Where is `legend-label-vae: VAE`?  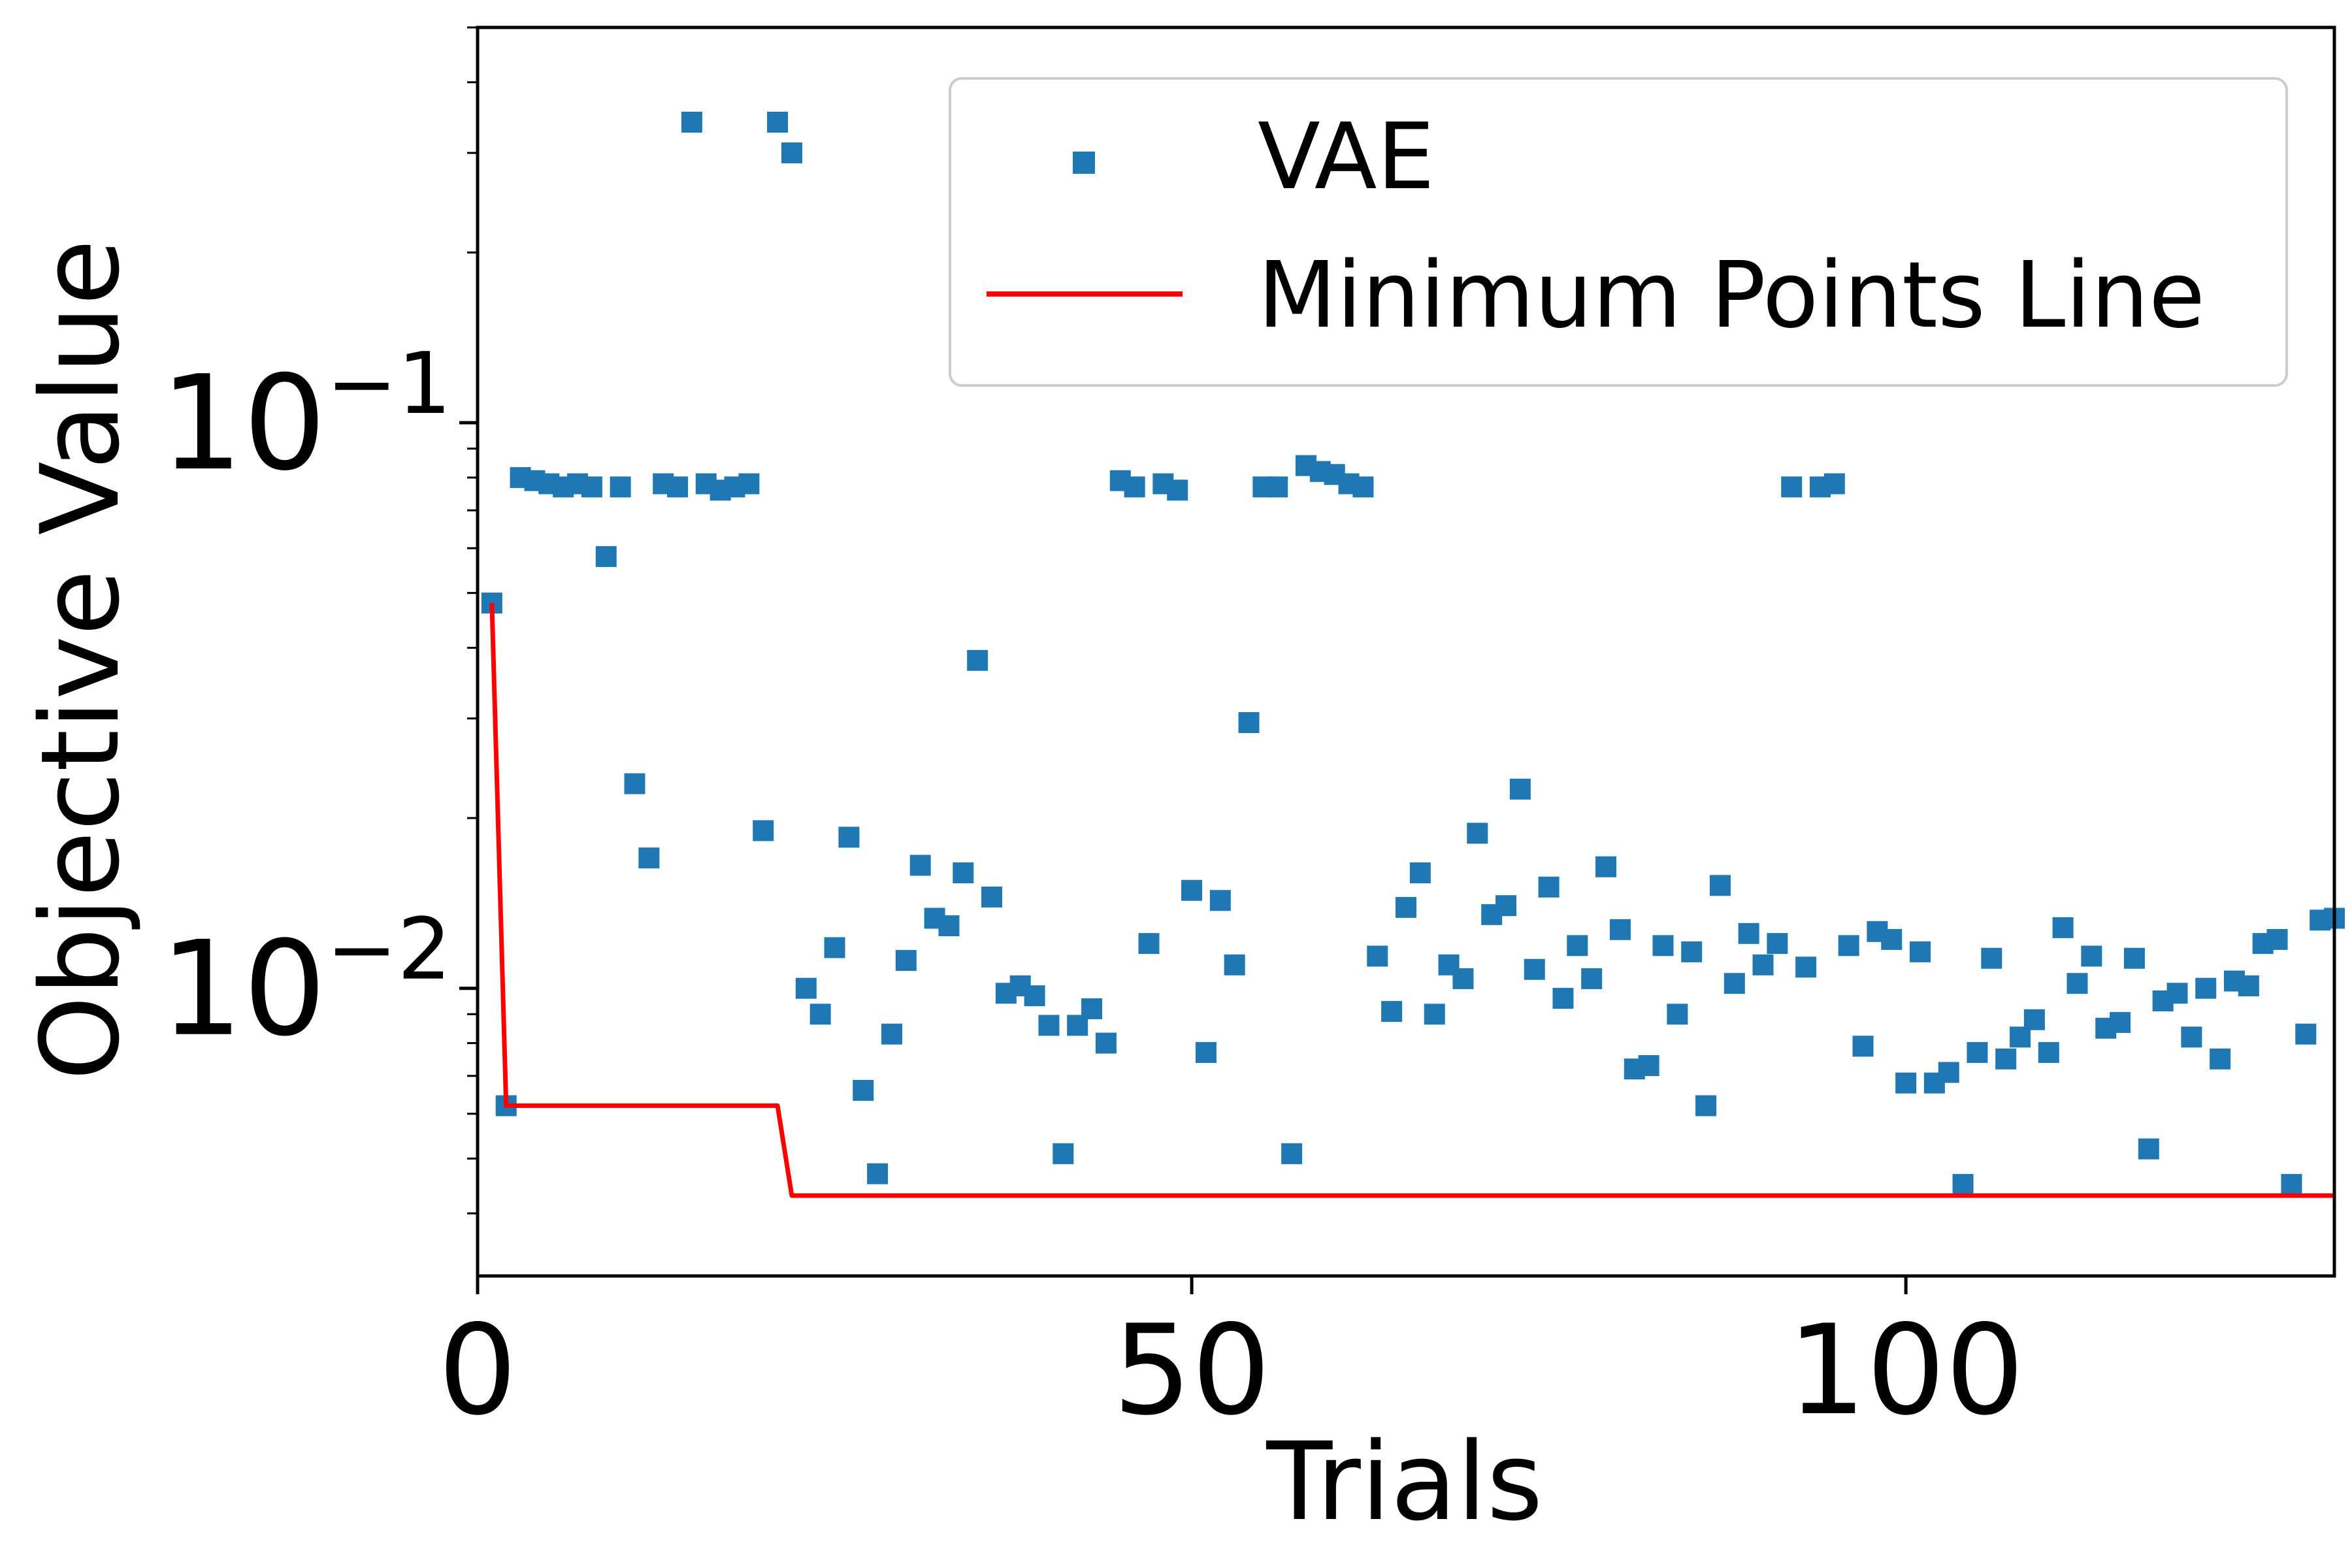 legend-label-vae: VAE is located at coordinates (1346, 157).